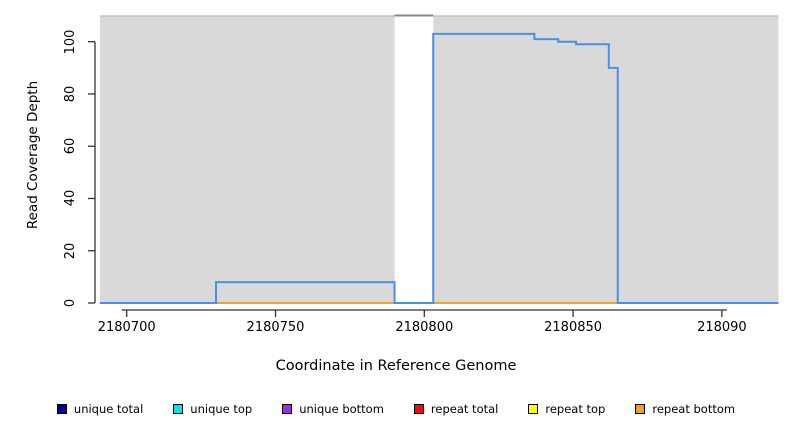  I want to click on y-tick-label: 0, so click(70, 303).